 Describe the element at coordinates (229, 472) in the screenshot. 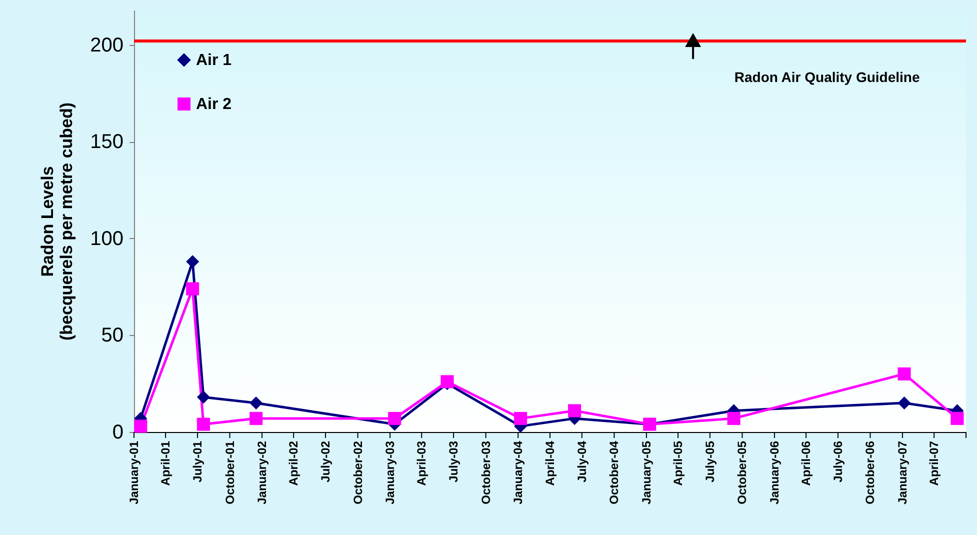

I see `x-tick-label: October-01` at that location.